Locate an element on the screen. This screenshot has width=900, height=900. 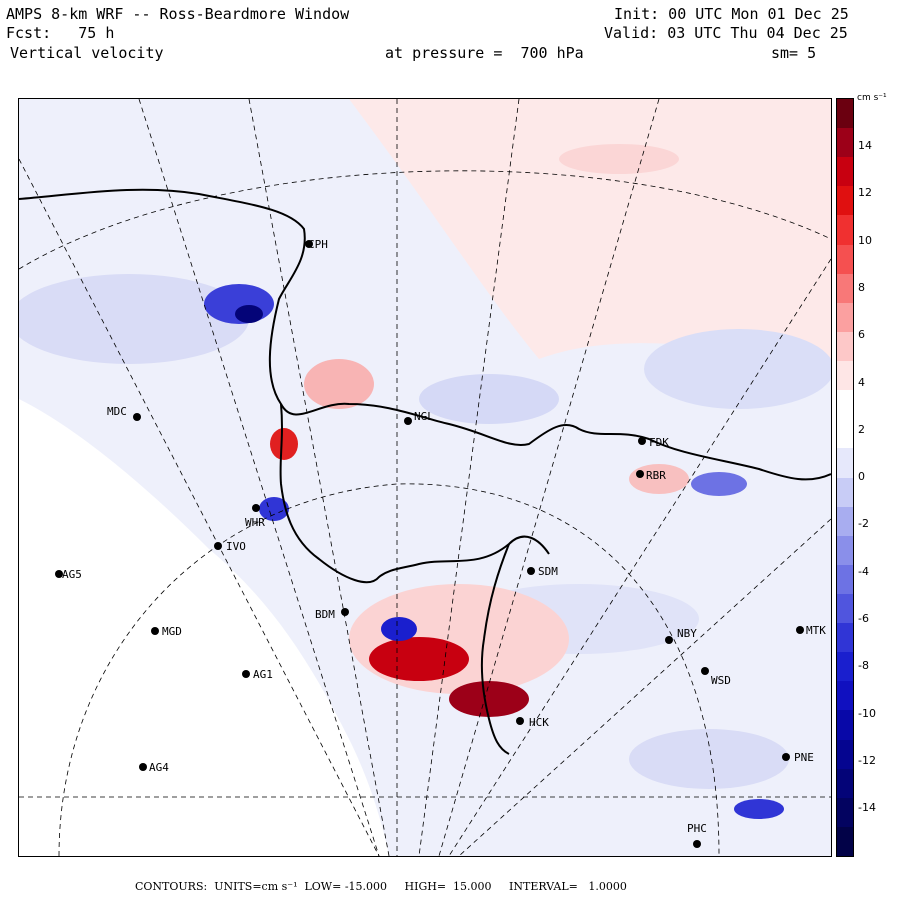
strong-downward-core is located at coordinates (249, 314).